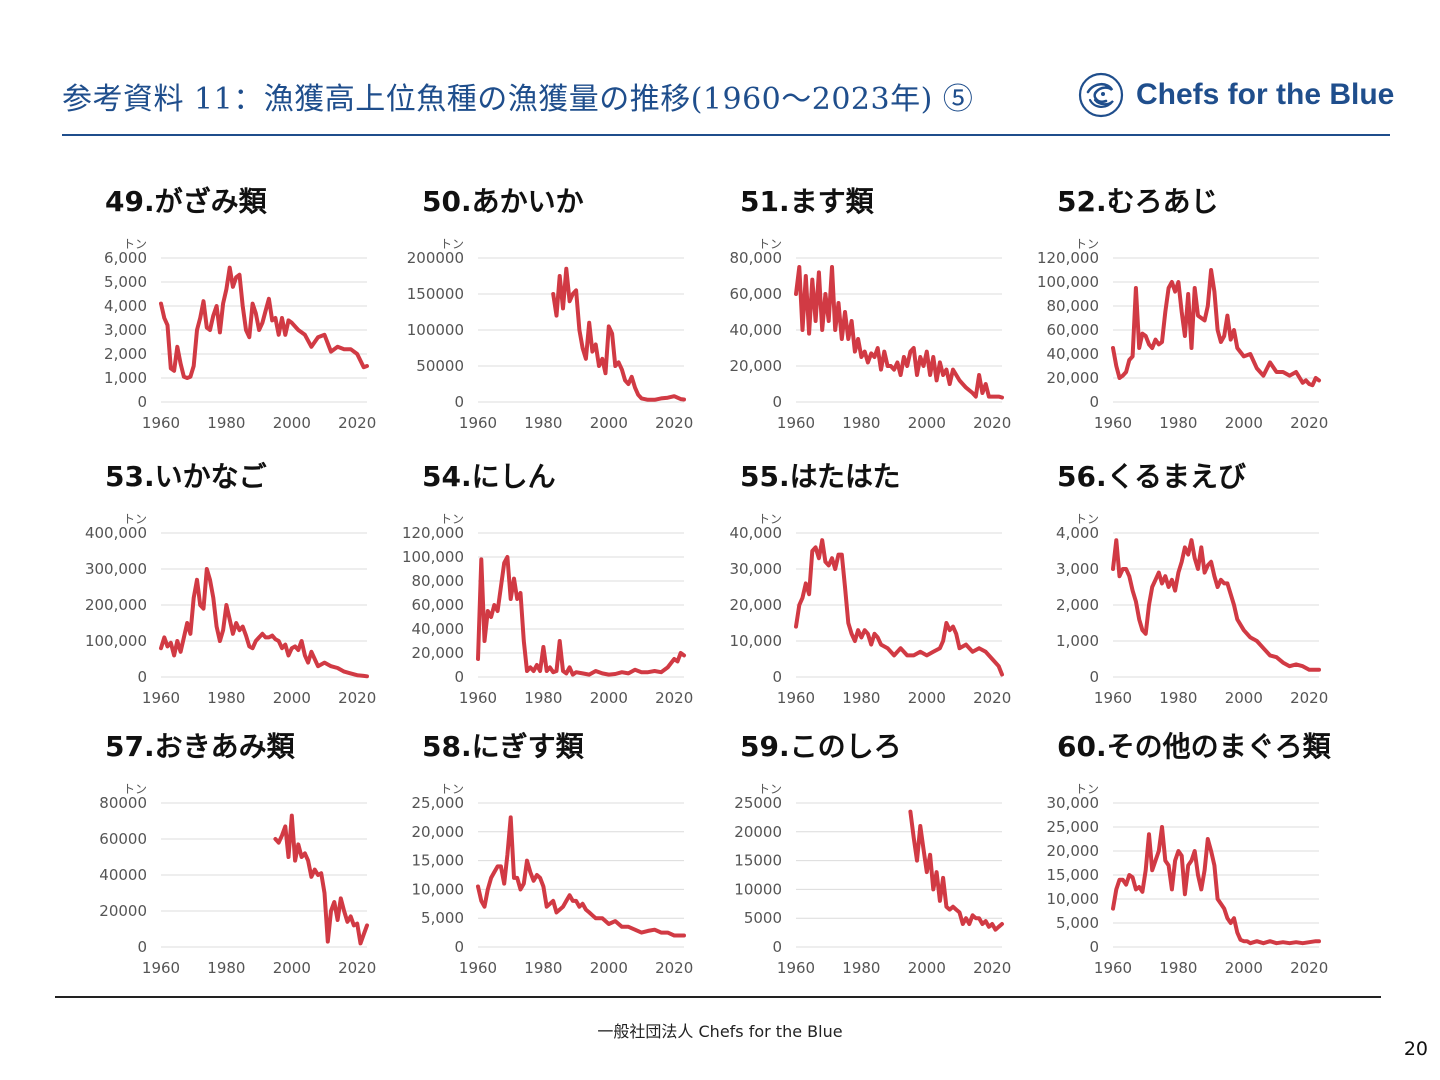 The height and width of the screenshot is (1080, 1440). I want to click on footer-divider, so click(718, 997).